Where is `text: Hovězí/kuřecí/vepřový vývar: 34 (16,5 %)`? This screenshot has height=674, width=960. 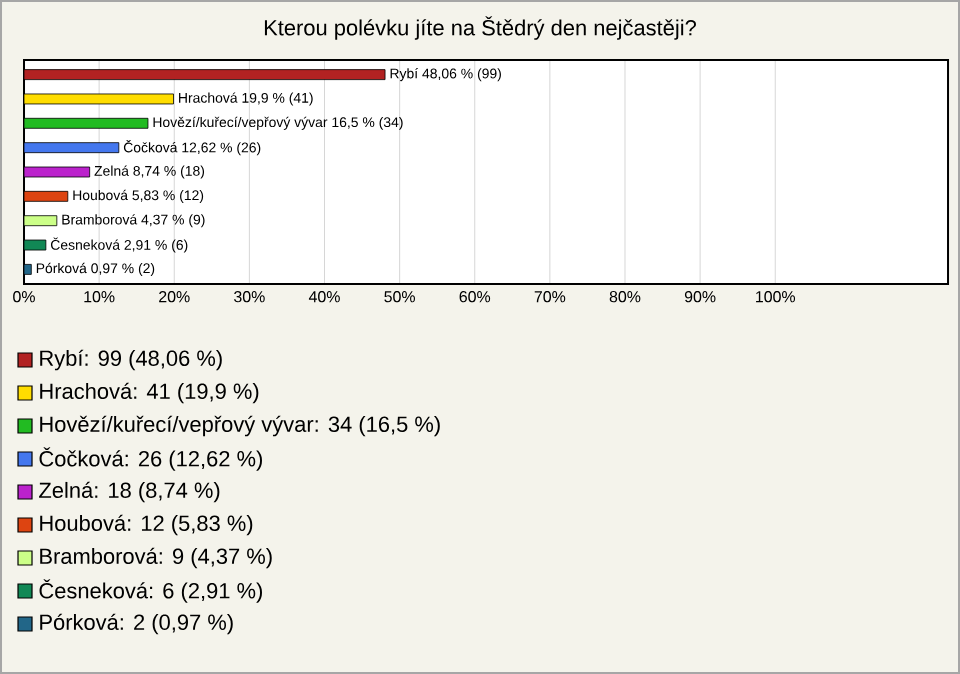
text: Hovězí/kuřecí/vepřový vývar: 34 (16,5 %) is located at coordinates (240, 426).